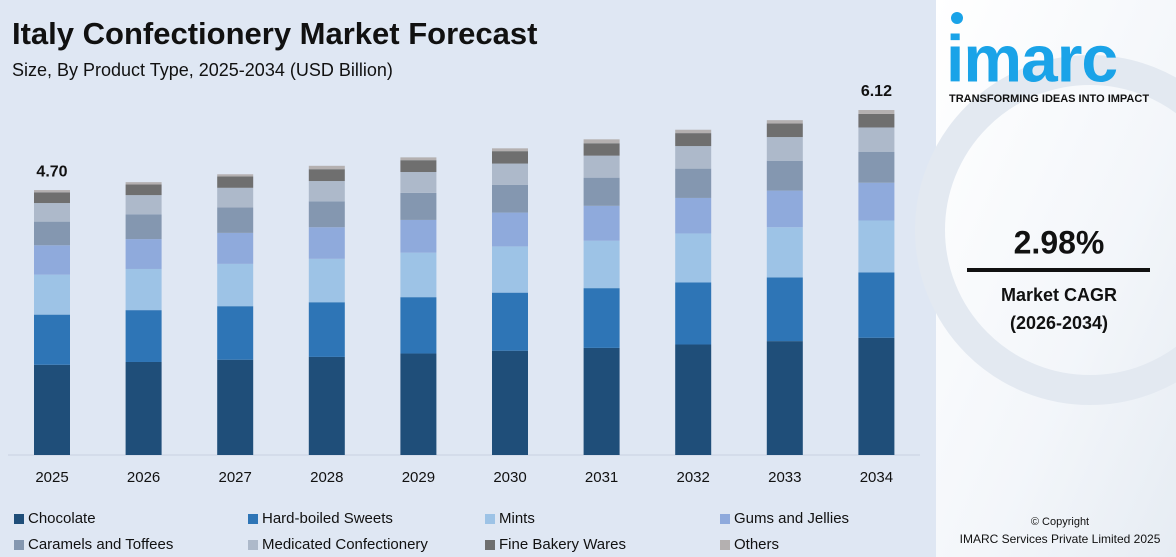  I want to click on legend-label: Caramels and Toffees, so click(100, 544).